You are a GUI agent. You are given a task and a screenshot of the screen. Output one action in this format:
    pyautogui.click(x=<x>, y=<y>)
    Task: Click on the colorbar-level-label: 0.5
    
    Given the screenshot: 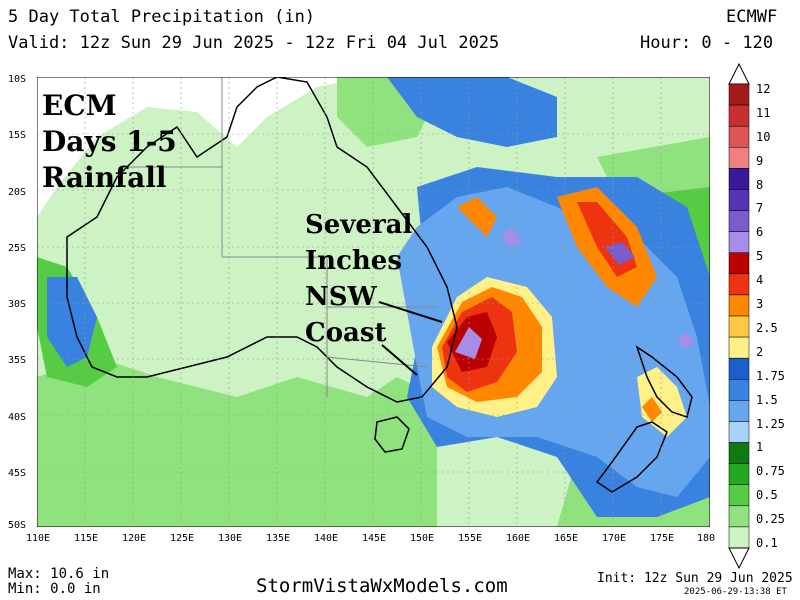 What is the action you would take?
    pyautogui.click(x=767, y=495)
    